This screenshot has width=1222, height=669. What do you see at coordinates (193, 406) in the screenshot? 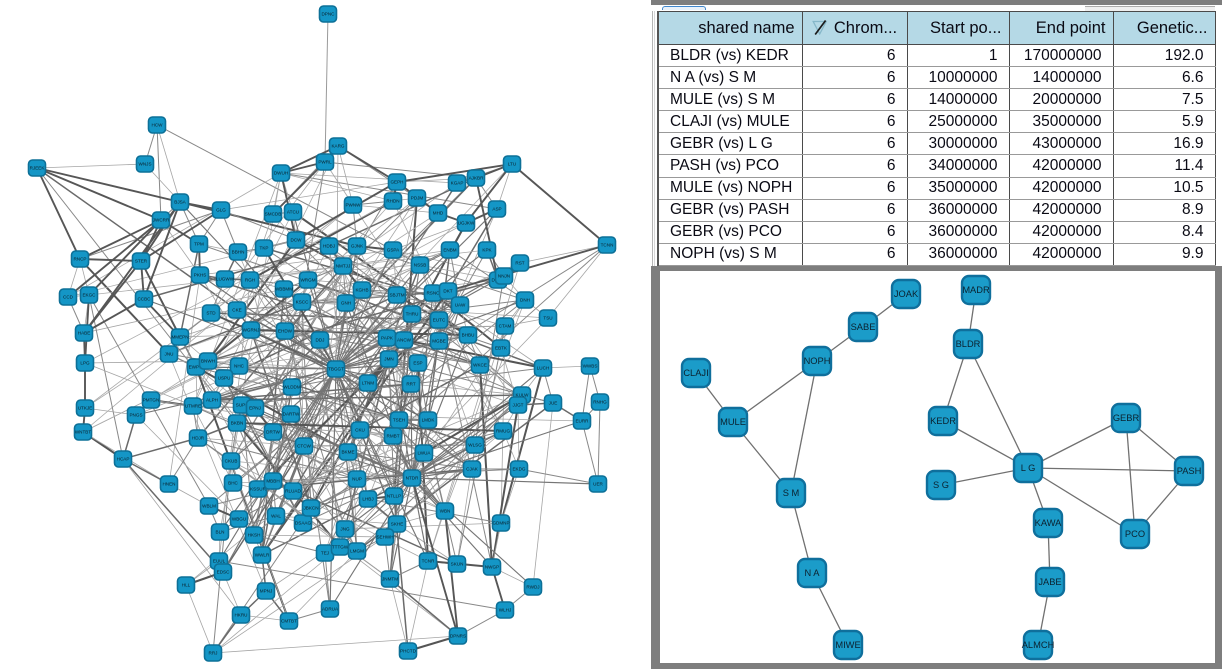
I see `svg-text: UTMRE` at bounding box center [193, 406].